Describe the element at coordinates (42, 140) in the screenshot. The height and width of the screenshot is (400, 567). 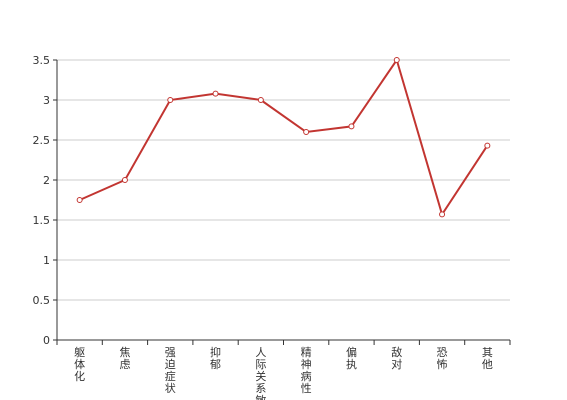
I see `y-tick-label: 2.5` at that location.